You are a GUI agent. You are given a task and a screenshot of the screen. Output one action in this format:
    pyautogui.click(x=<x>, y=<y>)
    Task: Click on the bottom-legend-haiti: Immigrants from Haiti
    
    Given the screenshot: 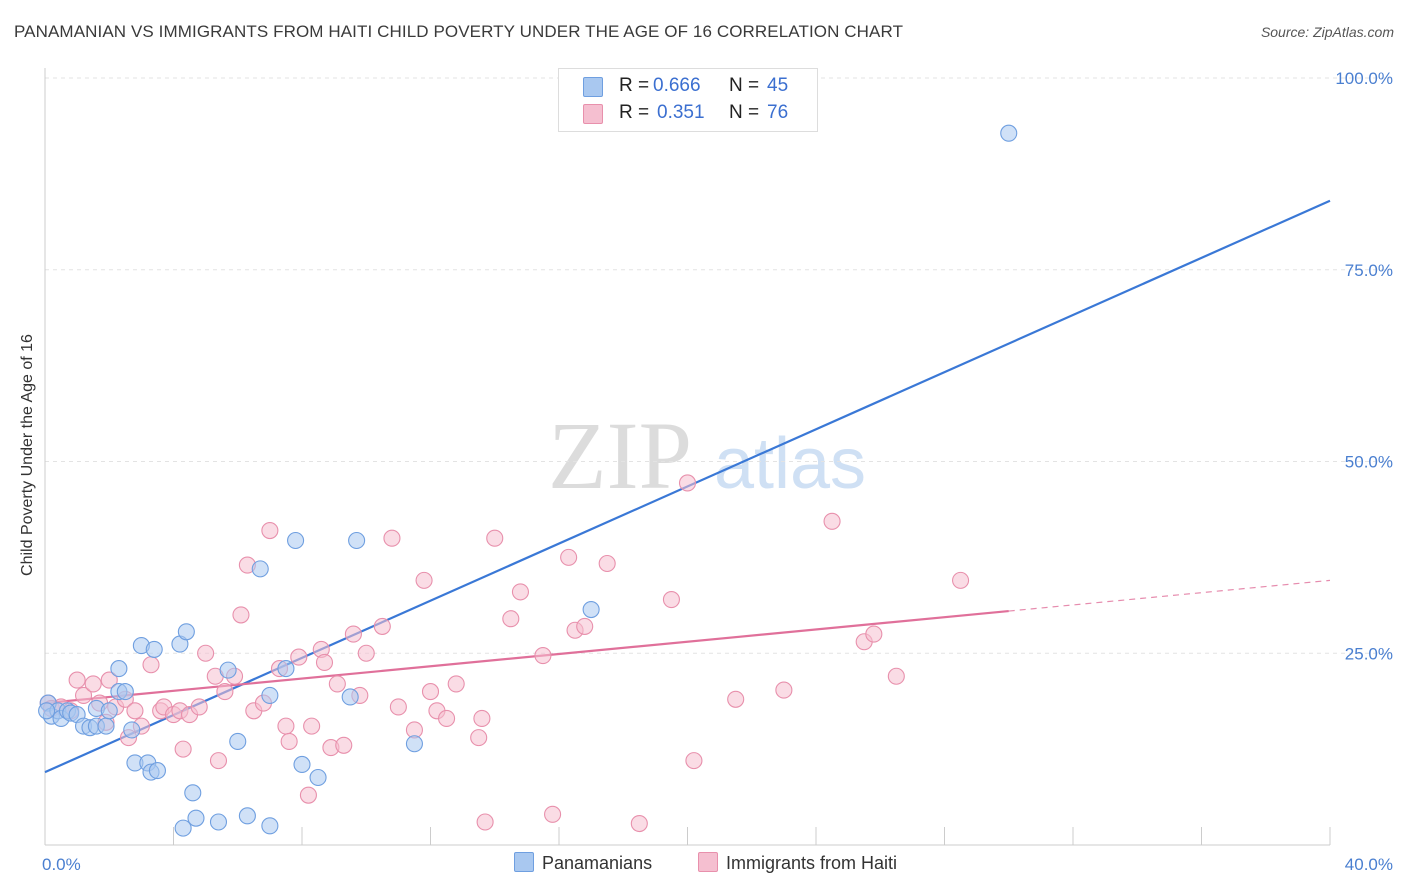 What is the action you would take?
    pyautogui.click(x=797, y=863)
    